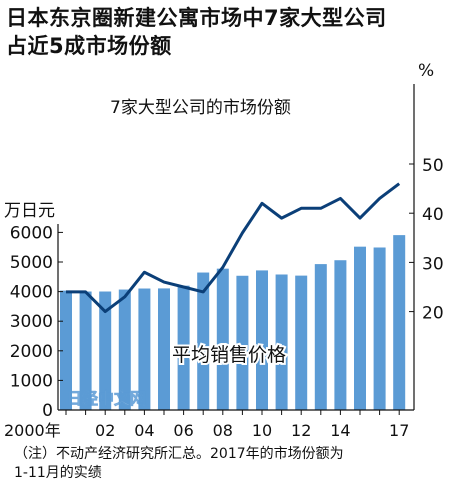  I want to click on bar-2015, so click(360, 328).